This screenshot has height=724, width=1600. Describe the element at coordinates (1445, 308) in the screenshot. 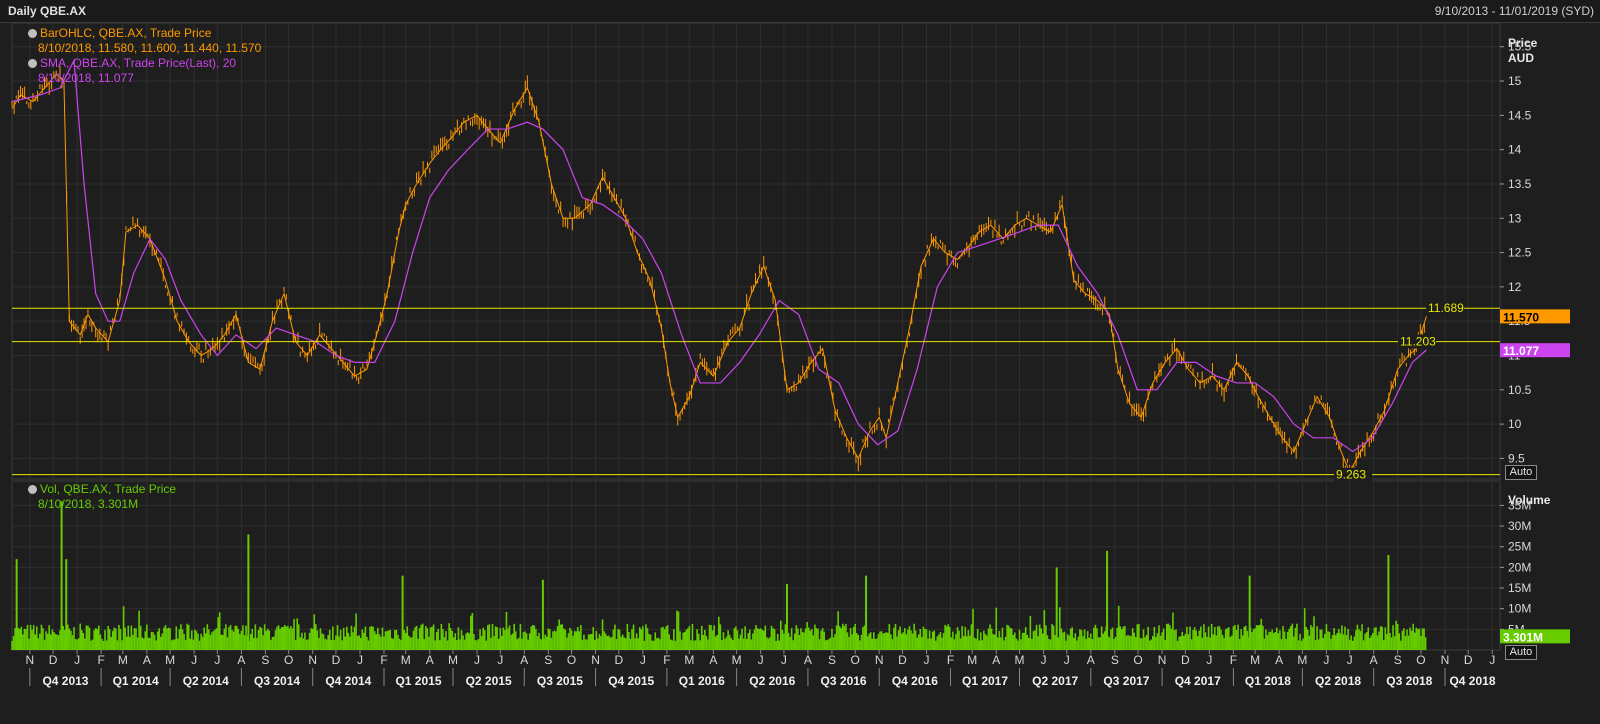

I see `level-label-bg` at that location.